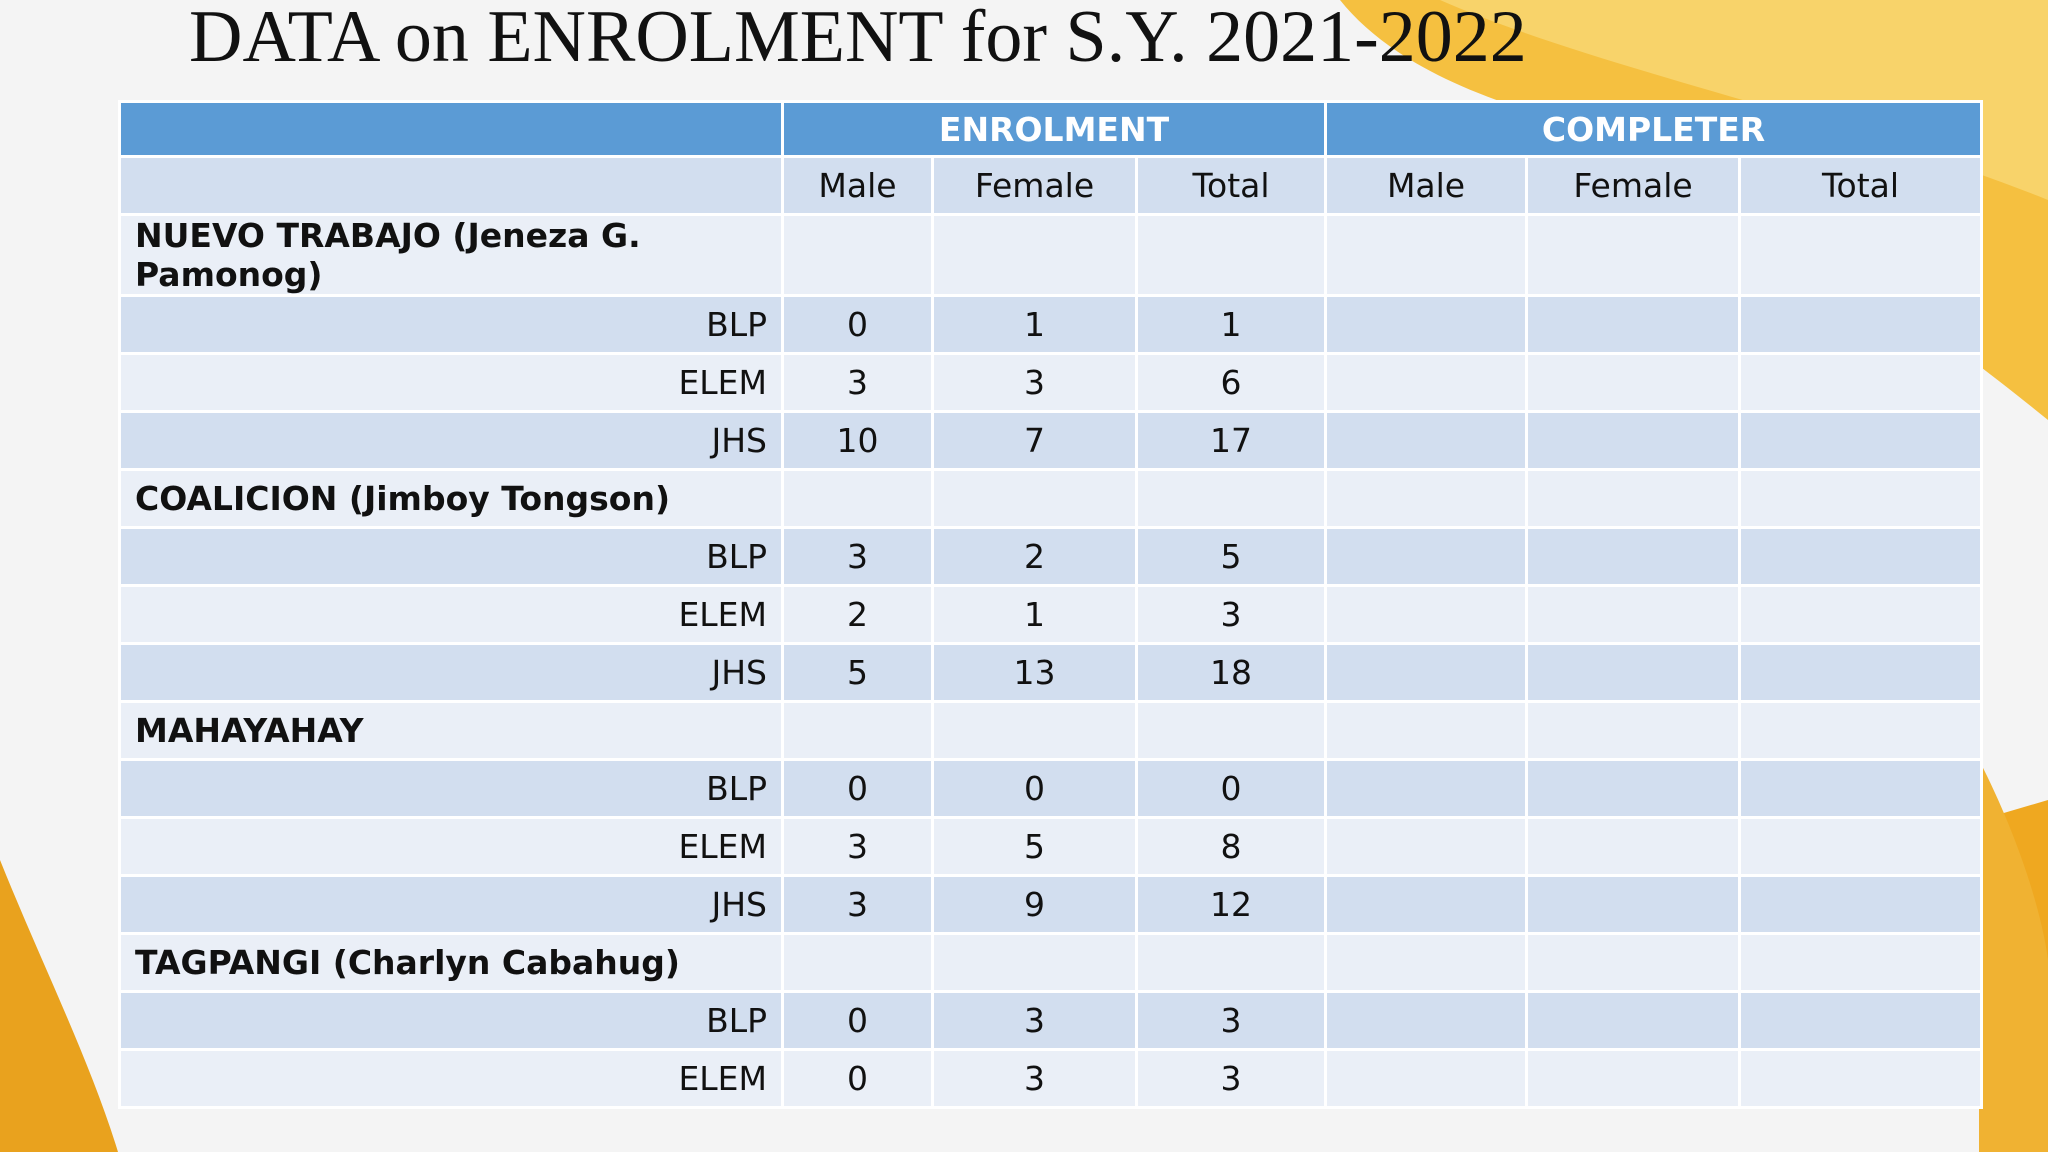 The width and height of the screenshot is (2048, 1152). What do you see at coordinates (451, 498) in the screenshot?
I see `section-name: COALICION (Jimboy Tongson)` at bounding box center [451, 498].